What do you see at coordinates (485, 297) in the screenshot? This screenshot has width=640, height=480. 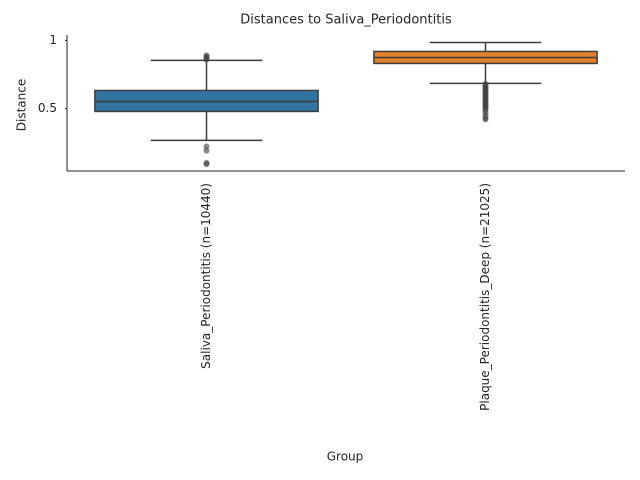 I see `x-tick-label: Plaque_Periodontitis_Deep (n=21025)` at bounding box center [485, 297].